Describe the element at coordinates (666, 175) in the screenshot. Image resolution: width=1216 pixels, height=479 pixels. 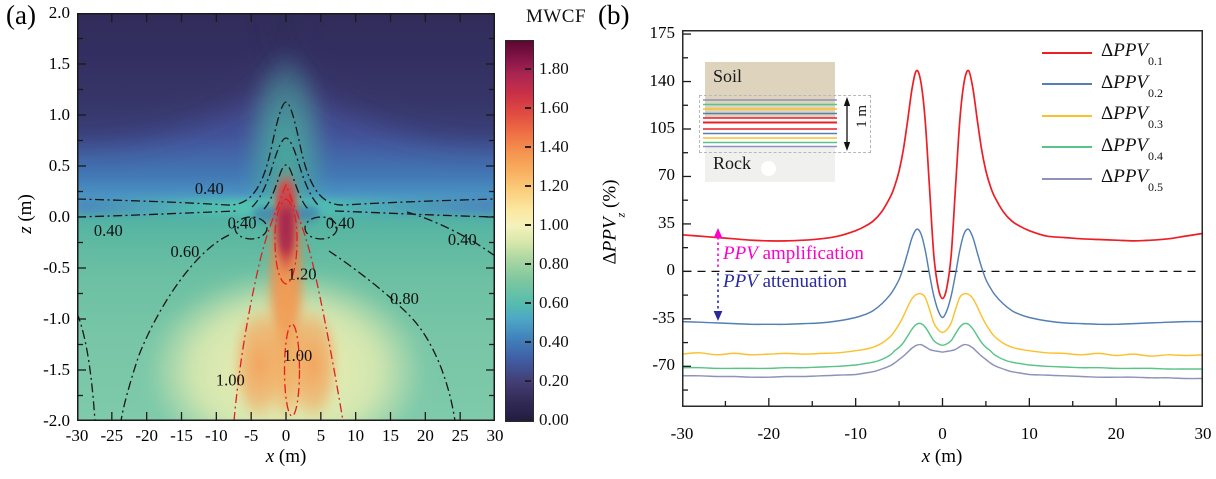
I see `y-tick-label: 70` at that location.